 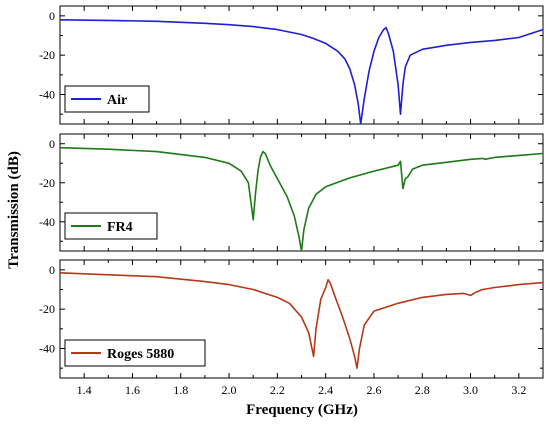 What do you see at coordinates (422, 390) in the screenshot?
I see `x-tick-label: 2.8` at bounding box center [422, 390].